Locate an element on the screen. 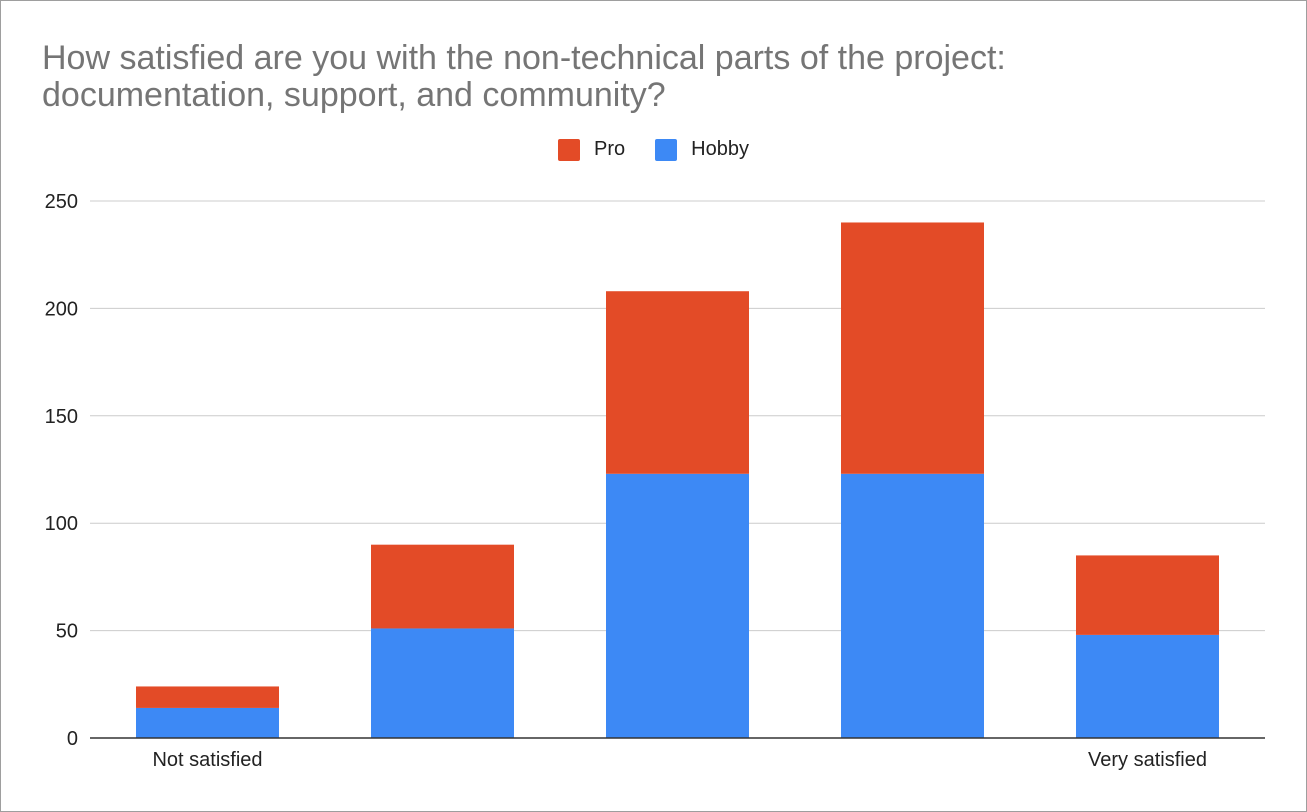 This screenshot has height=812, width=1307. y-tick-label: 250 is located at coordinates (61, 202).